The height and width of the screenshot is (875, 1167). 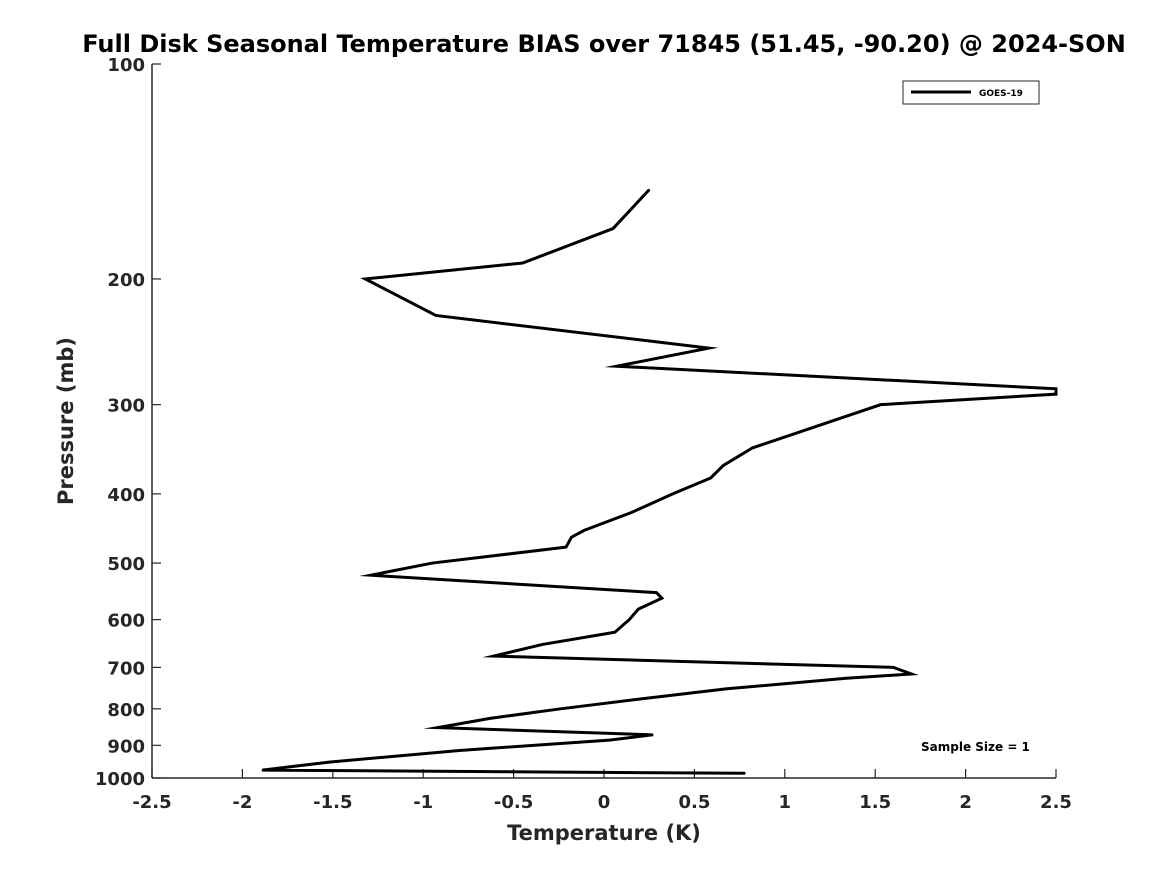 I want to click on x-tick-label: -2, so click(x=242, y=802).